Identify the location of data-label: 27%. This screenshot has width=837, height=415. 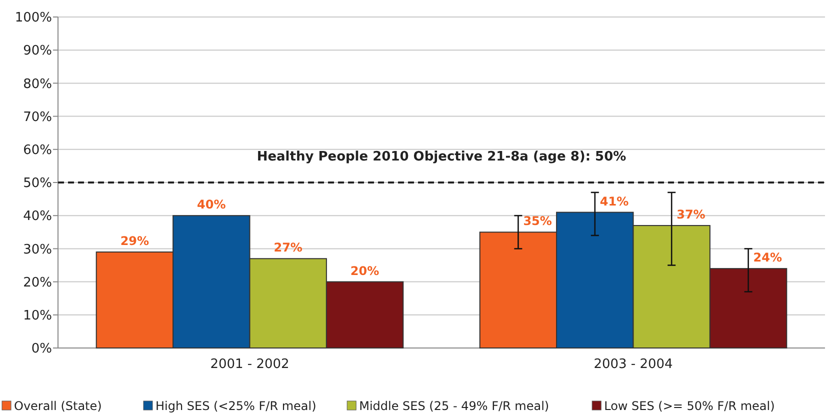
(288, 247).